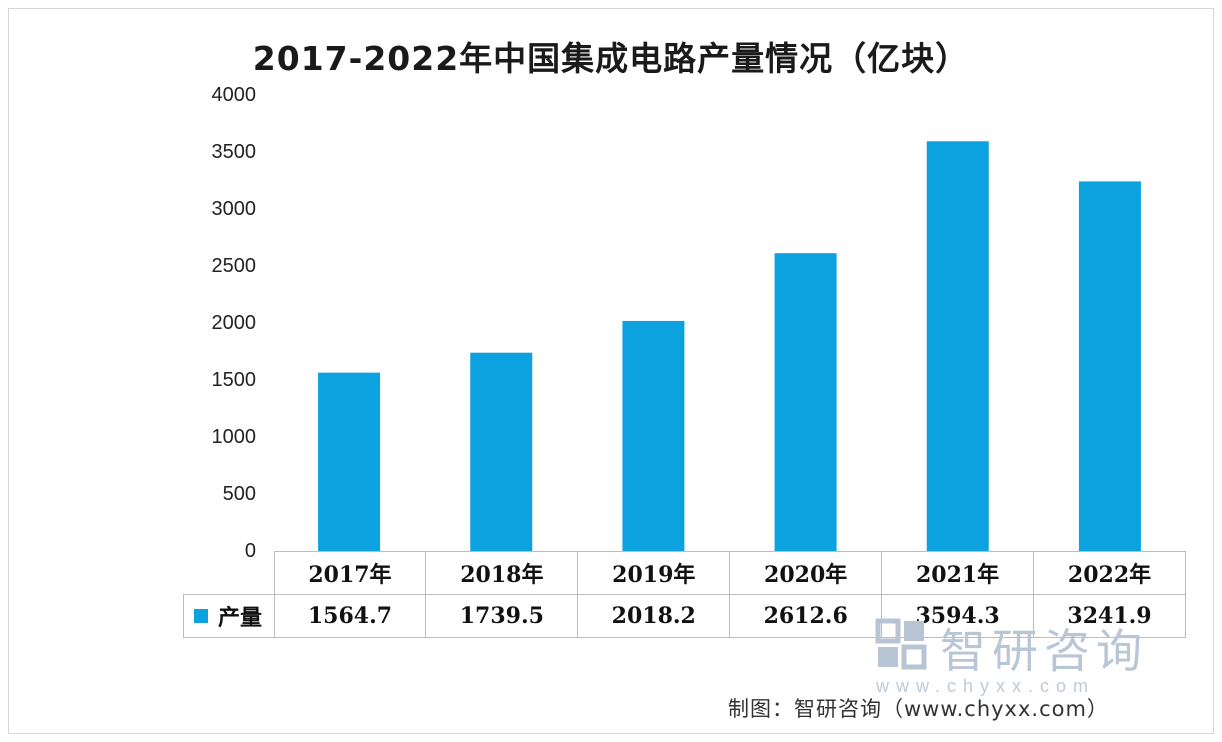  Describe the element at coordinates (234, 266) in the screenshot. I see `y-tick-label: 2500` at that location.